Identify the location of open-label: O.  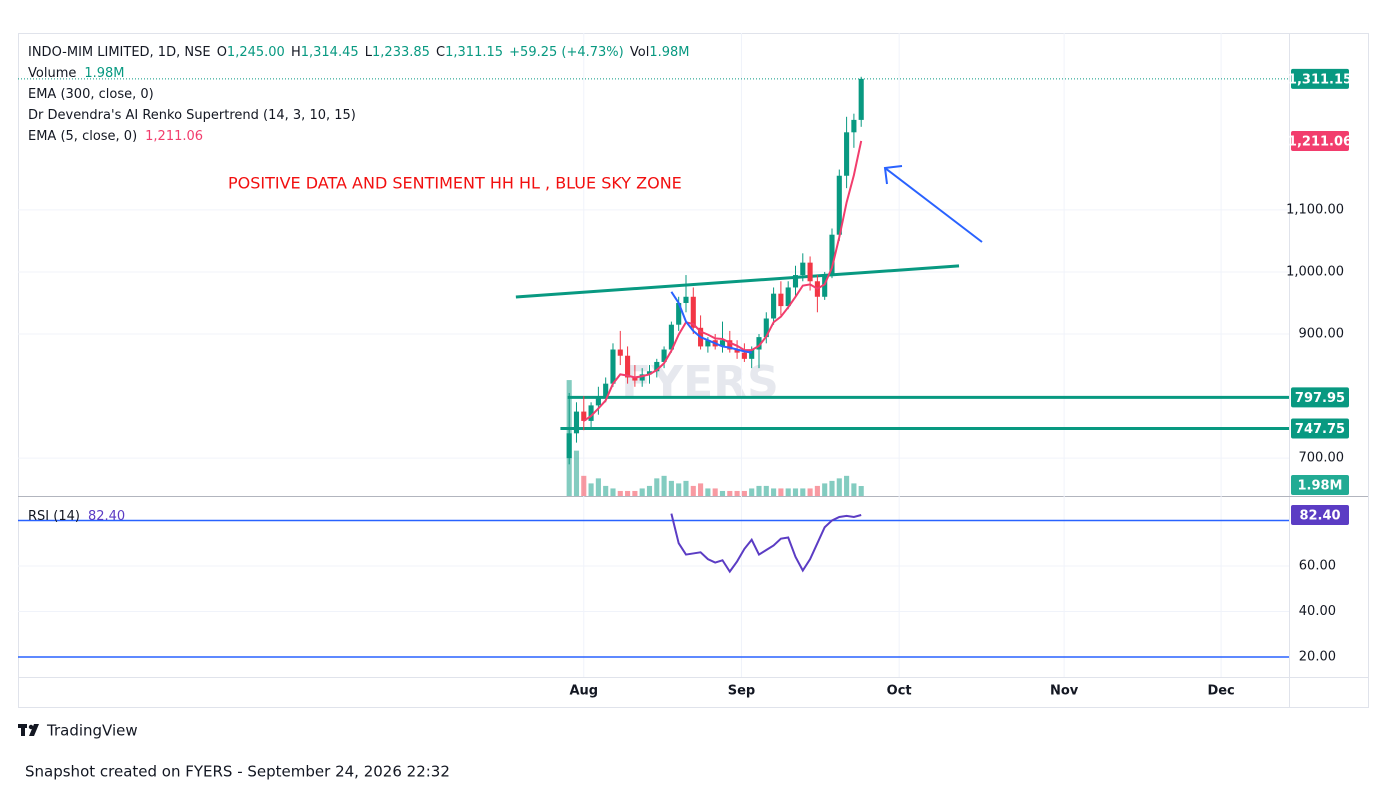
(222, 52).